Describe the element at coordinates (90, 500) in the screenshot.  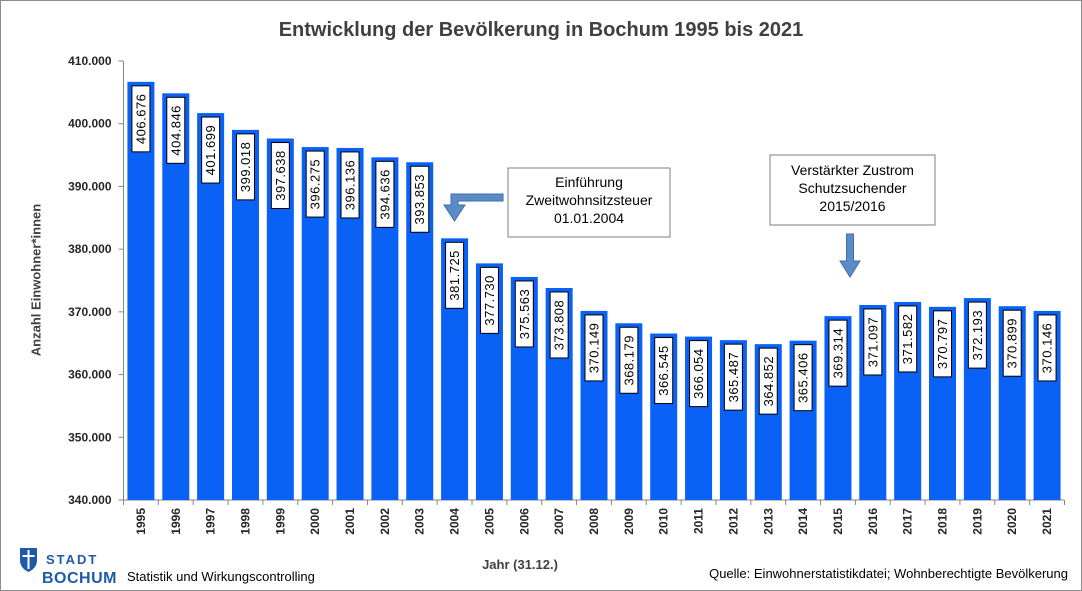
I see `y-tick-label: 340.000` at that location.